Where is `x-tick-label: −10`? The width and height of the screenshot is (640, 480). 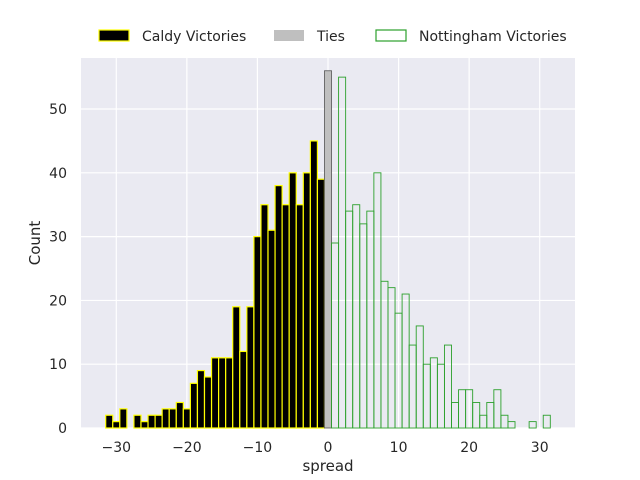
x-tick-label: −10 is located at coordinates (258, 448).